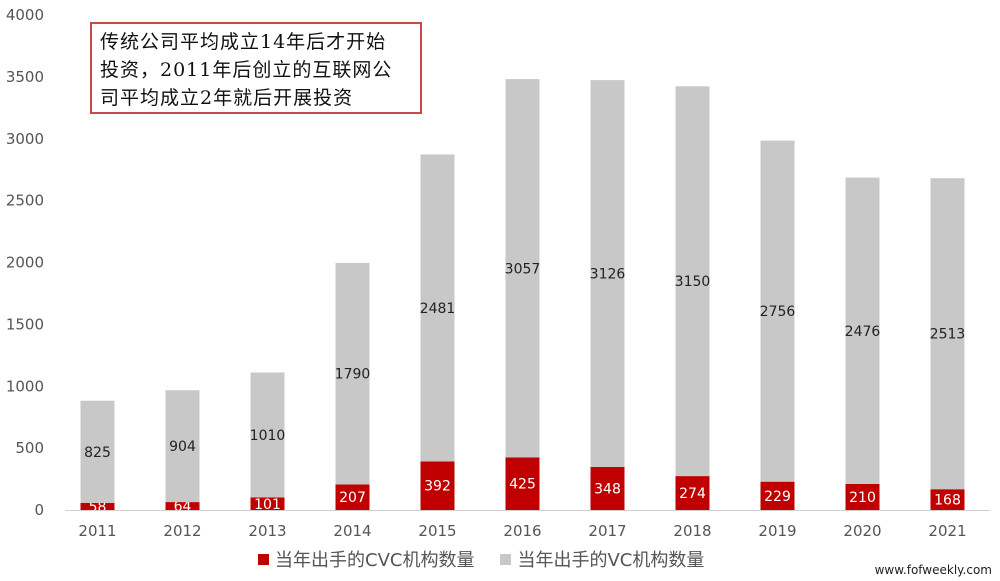 This screenshot has width=1000, height=581. I want to click on x-tick-label: 2020, so click(862, 531).